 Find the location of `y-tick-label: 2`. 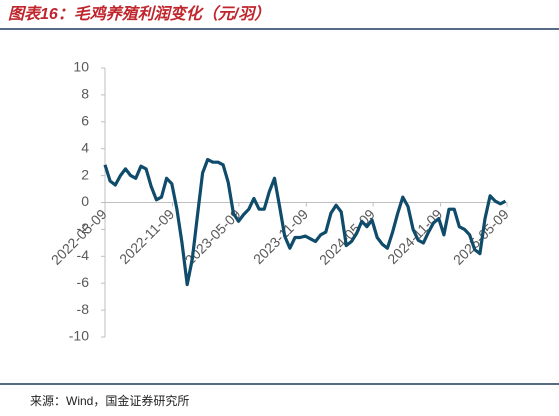

y-tick-label: 2 is located at coordinates (85, 174).